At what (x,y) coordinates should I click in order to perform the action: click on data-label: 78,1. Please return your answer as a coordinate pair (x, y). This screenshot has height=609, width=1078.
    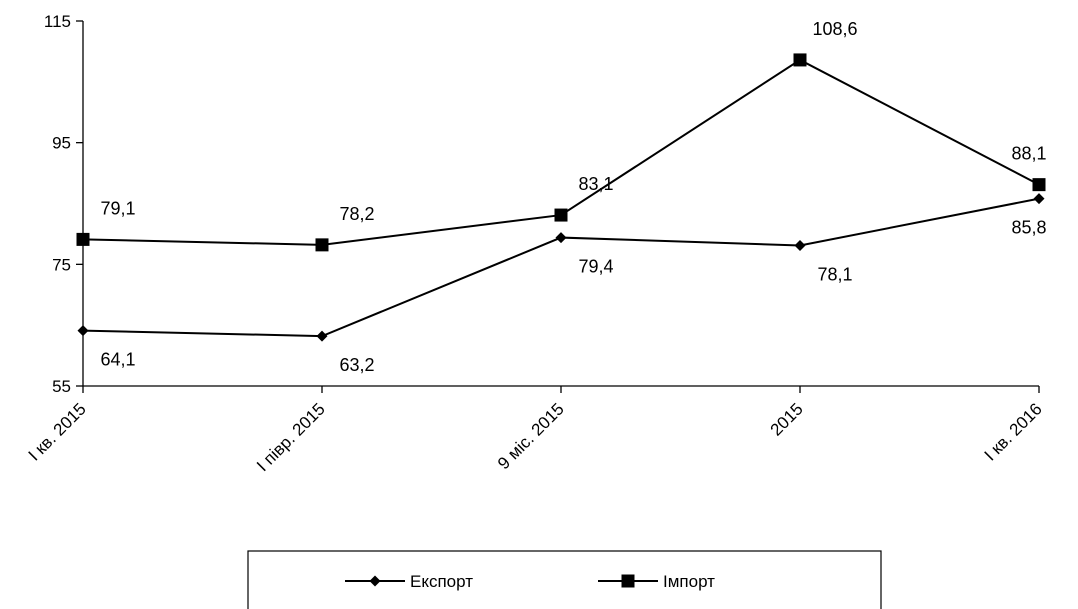
    Looking at the image, I should click on (834, 274).